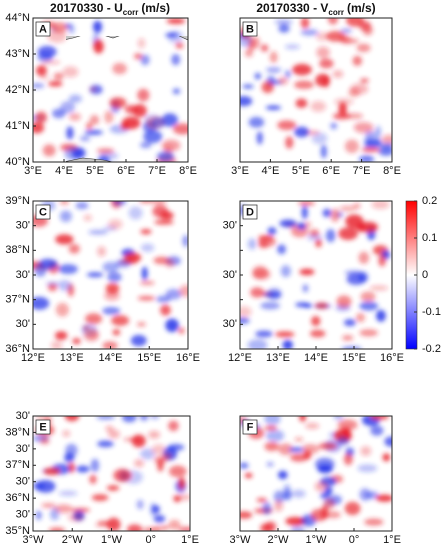  What do you see at coordinates (34, 540) in the screenshot?
I see `x-tick-label: 3°W` at bounding box center [34, 540].